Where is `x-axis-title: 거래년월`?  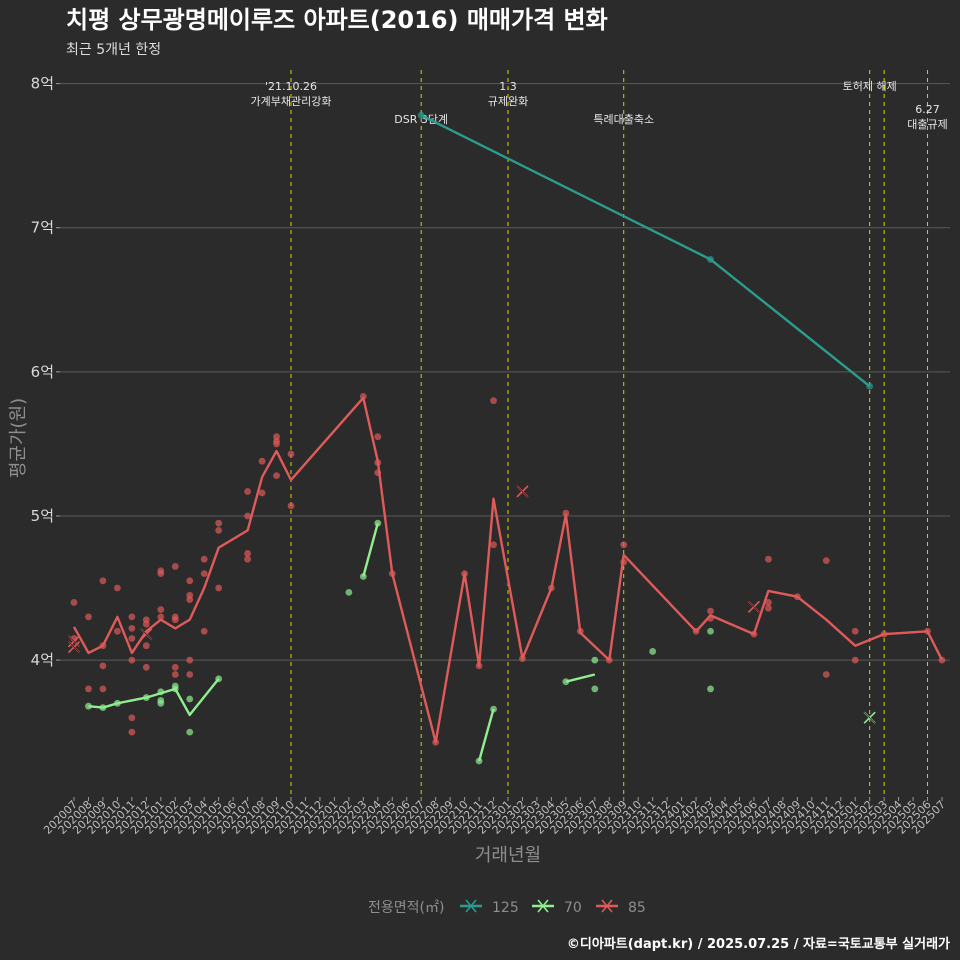 x-axis-title: 거래년월 is located at coordinates (508, 855).